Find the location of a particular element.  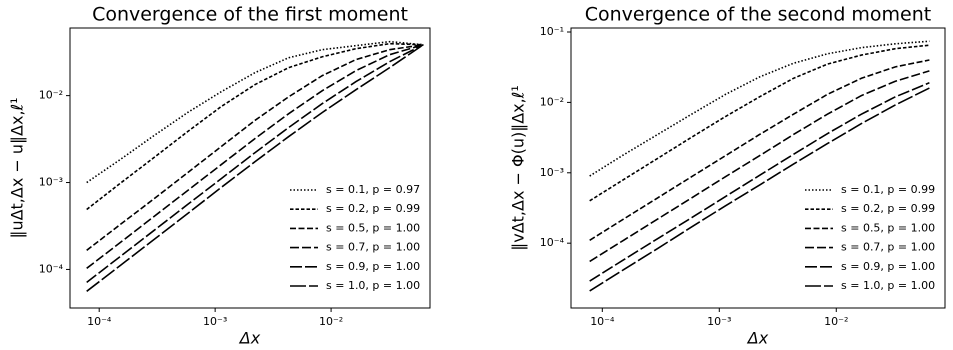

series-line is located at coordinates (759, 108).